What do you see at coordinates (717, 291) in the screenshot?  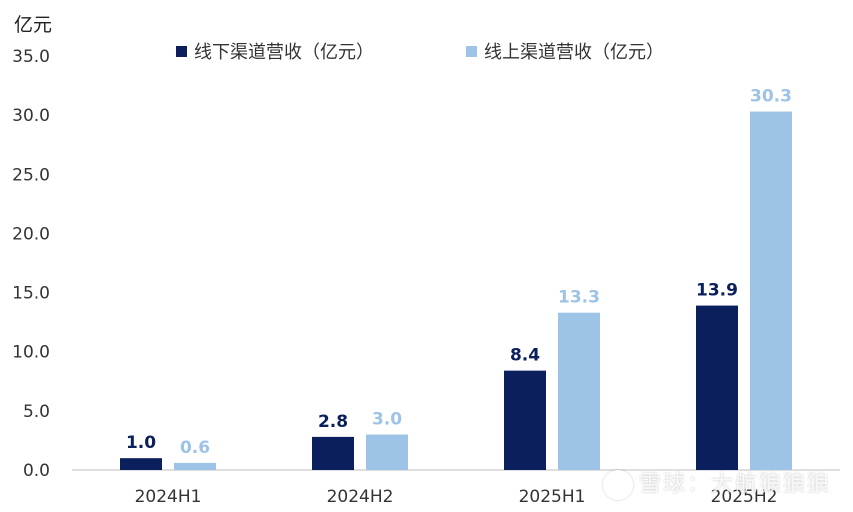 I see `data-label-offline: 13.9` at bounding box center [717, 291].